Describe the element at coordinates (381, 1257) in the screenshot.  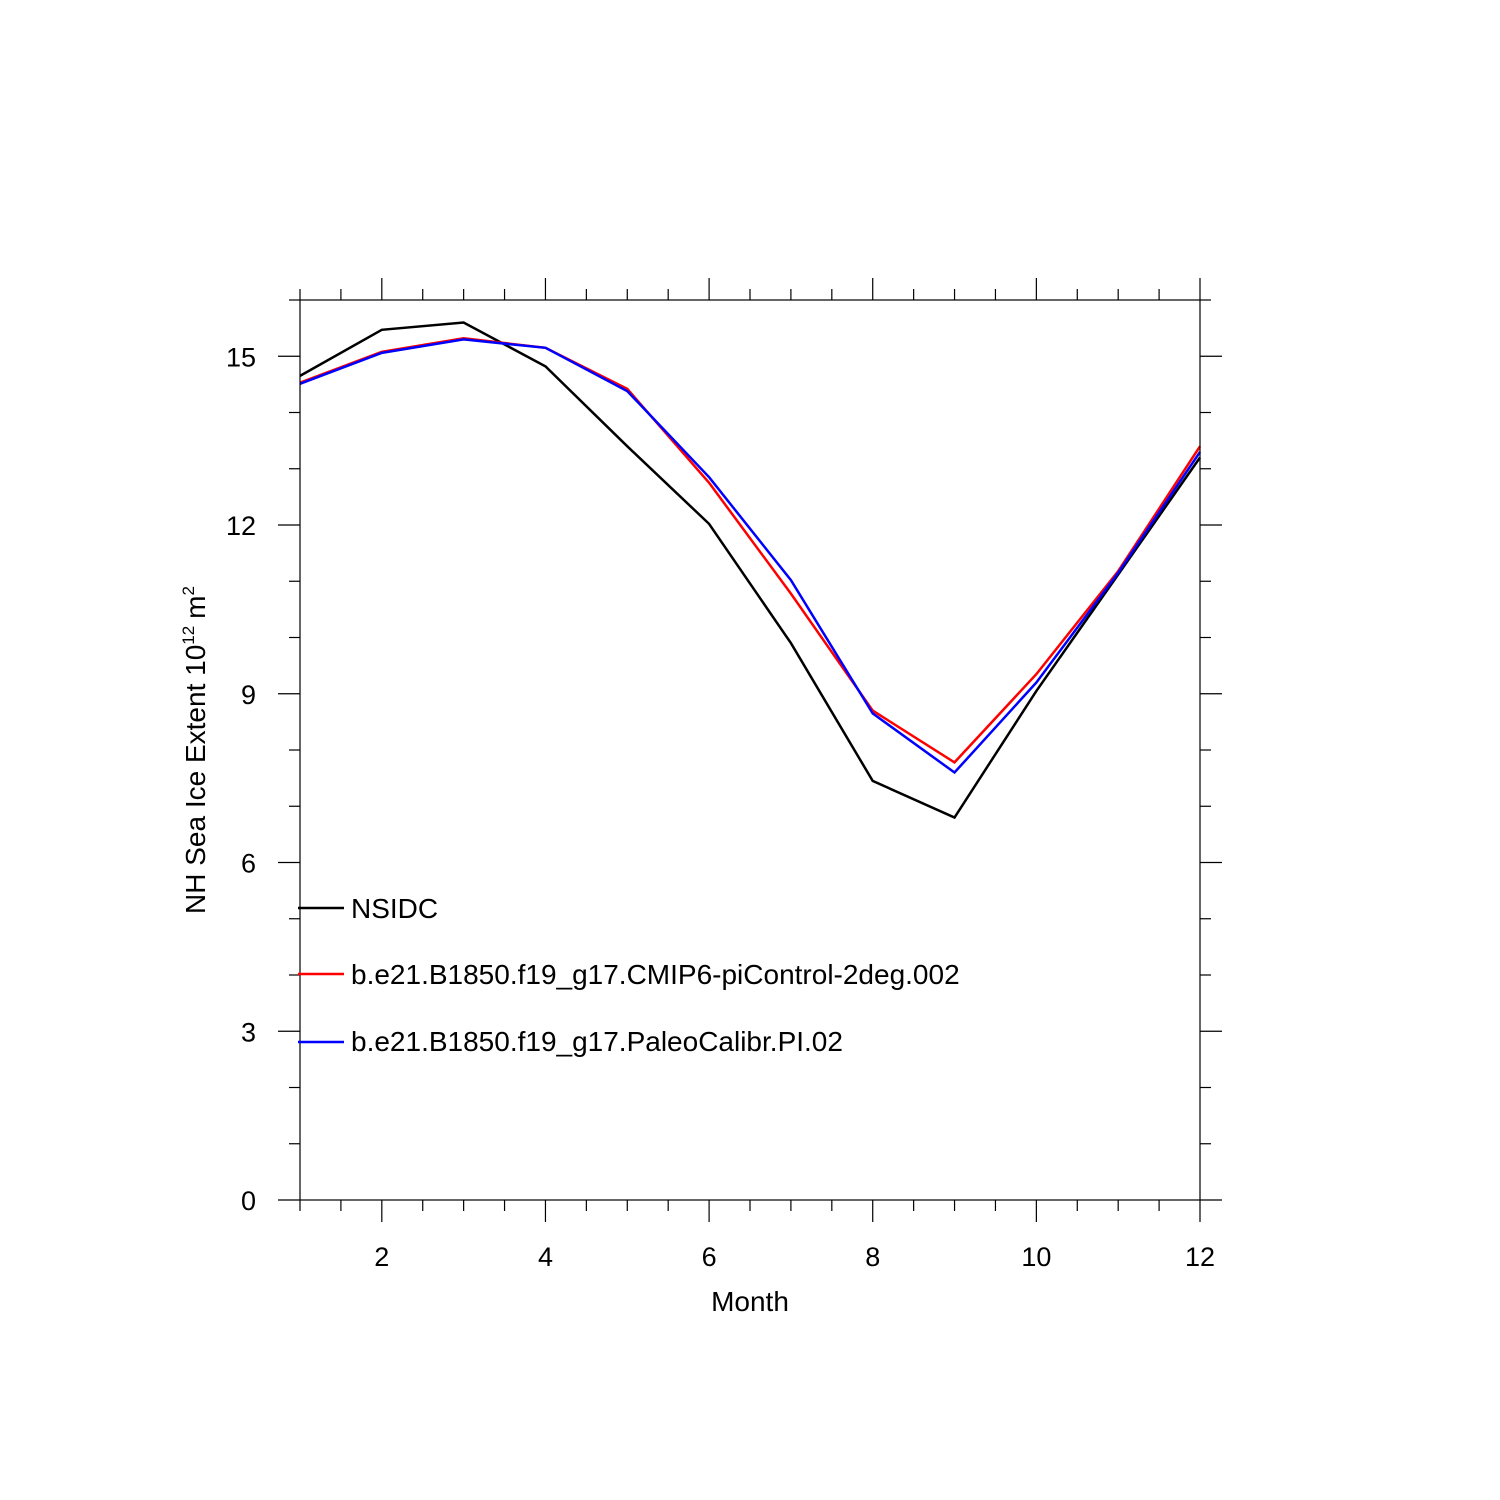
I see `x-tick-label: 2` at that location.